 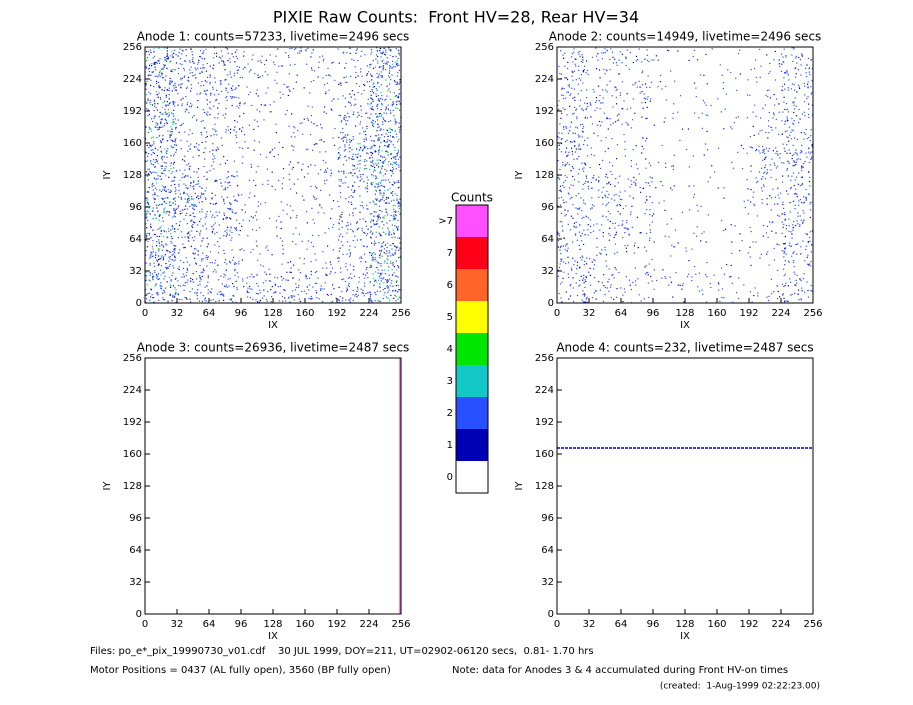 I want to click on panel-title: Anode 4: counts=232, livetime=2487 secs, so click(x=684, y=348).